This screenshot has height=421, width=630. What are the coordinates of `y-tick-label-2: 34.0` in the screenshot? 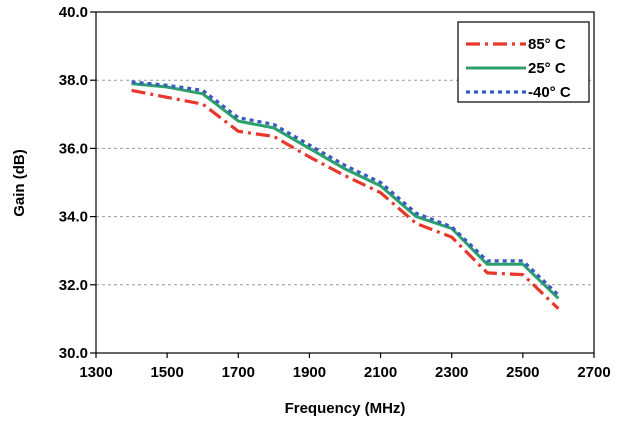 It's located at (73, 217).